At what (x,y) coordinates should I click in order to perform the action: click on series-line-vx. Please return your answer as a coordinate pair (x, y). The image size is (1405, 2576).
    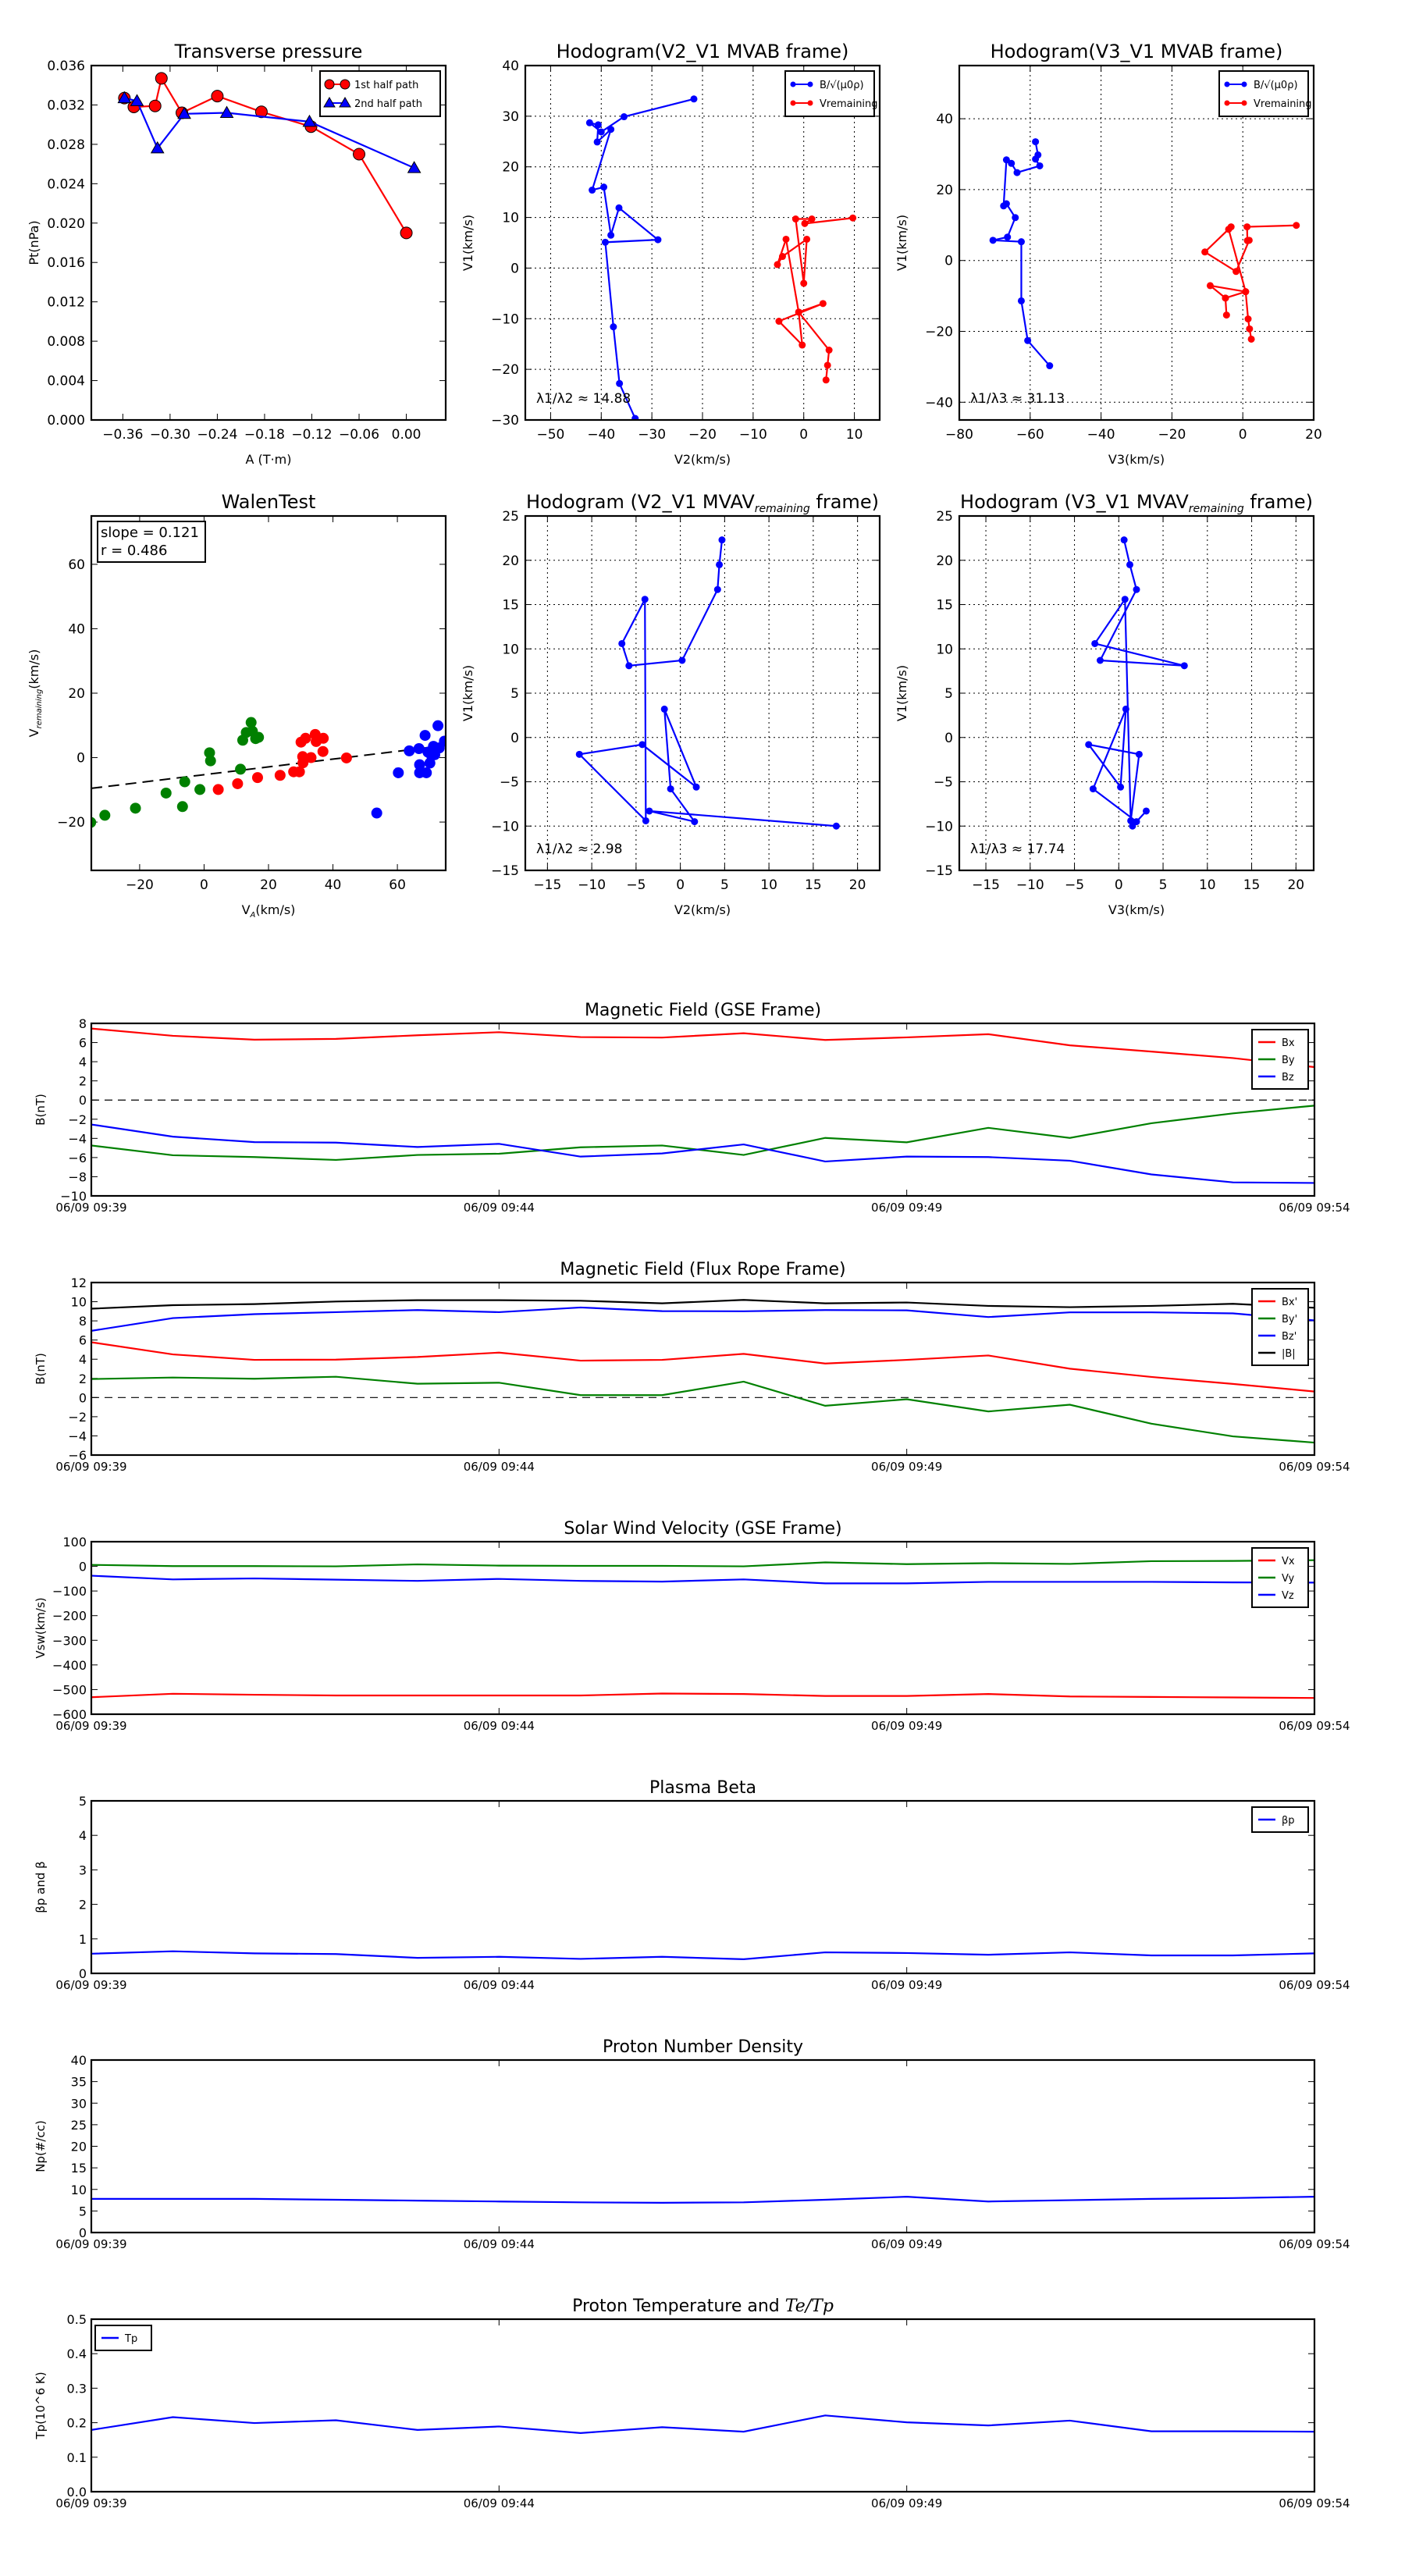
    Looking at the image, I should click on (703, 1696).